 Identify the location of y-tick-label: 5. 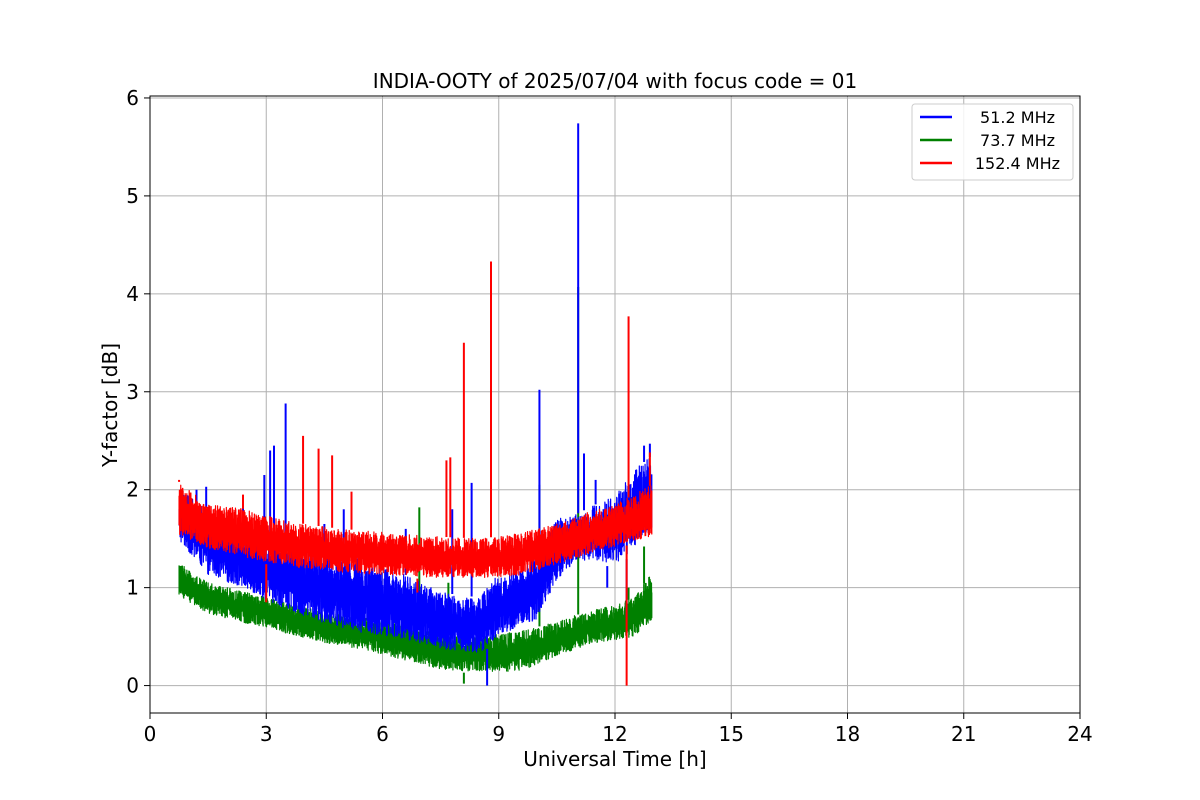
(132, 196).